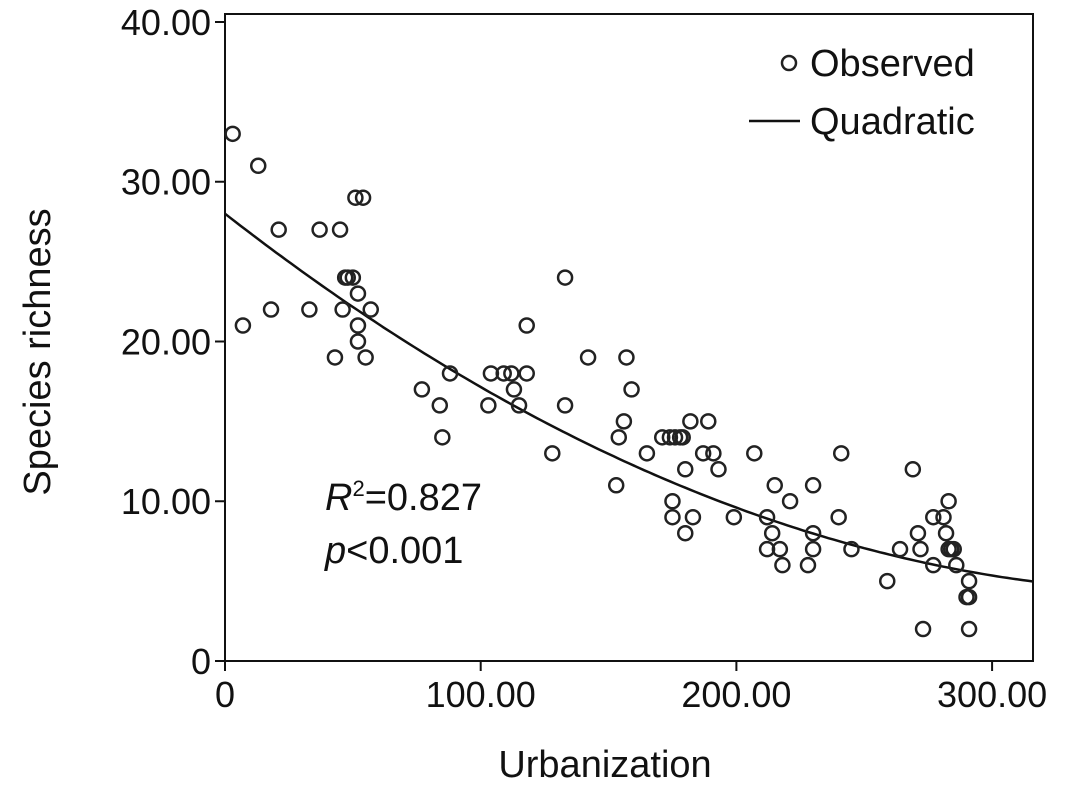  Describe the element at coordinates (631, 688) in the screenshot. I see `x-axis: 0 100.00 200.00 300.00` at that location.